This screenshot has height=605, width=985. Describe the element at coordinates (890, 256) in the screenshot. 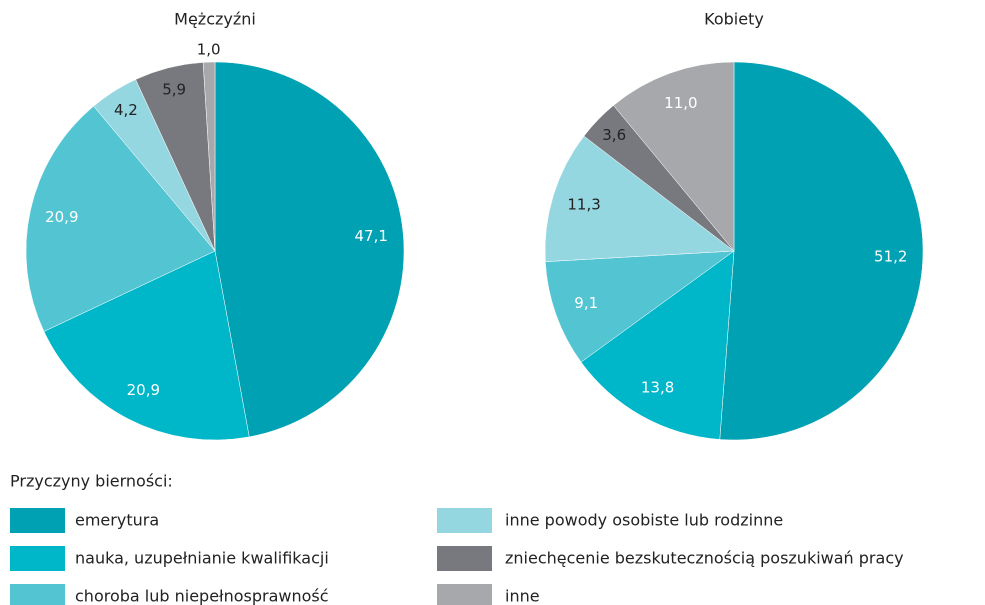

I see `data-label: 51,2` at that location.